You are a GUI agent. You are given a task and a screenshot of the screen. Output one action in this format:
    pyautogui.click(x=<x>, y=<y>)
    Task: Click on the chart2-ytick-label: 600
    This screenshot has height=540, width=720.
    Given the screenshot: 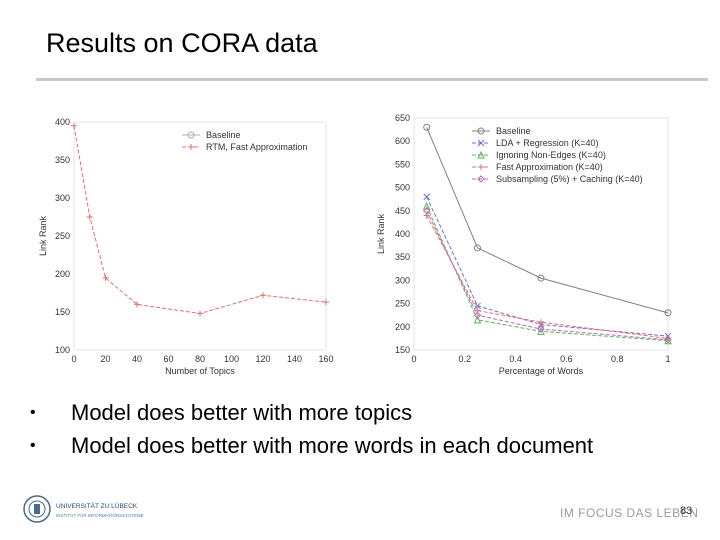 What is the action you would take?
    pyautogui.click(x=402, y=141)
    